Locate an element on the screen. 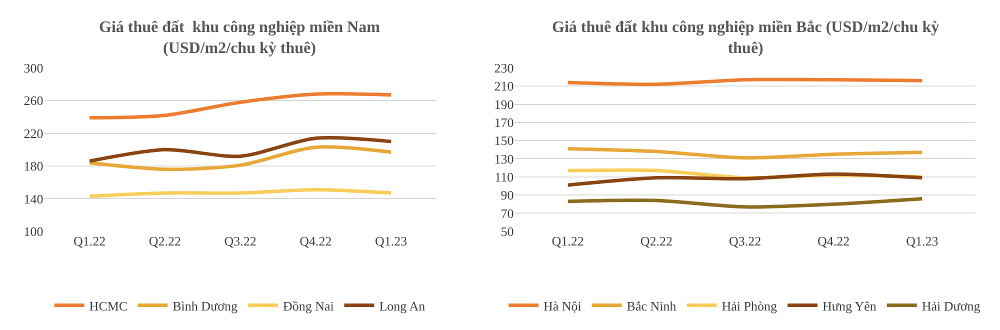 This screenshot has width=1000, height=330. y-tick-label: 150 is located at coordinates (504, 140).